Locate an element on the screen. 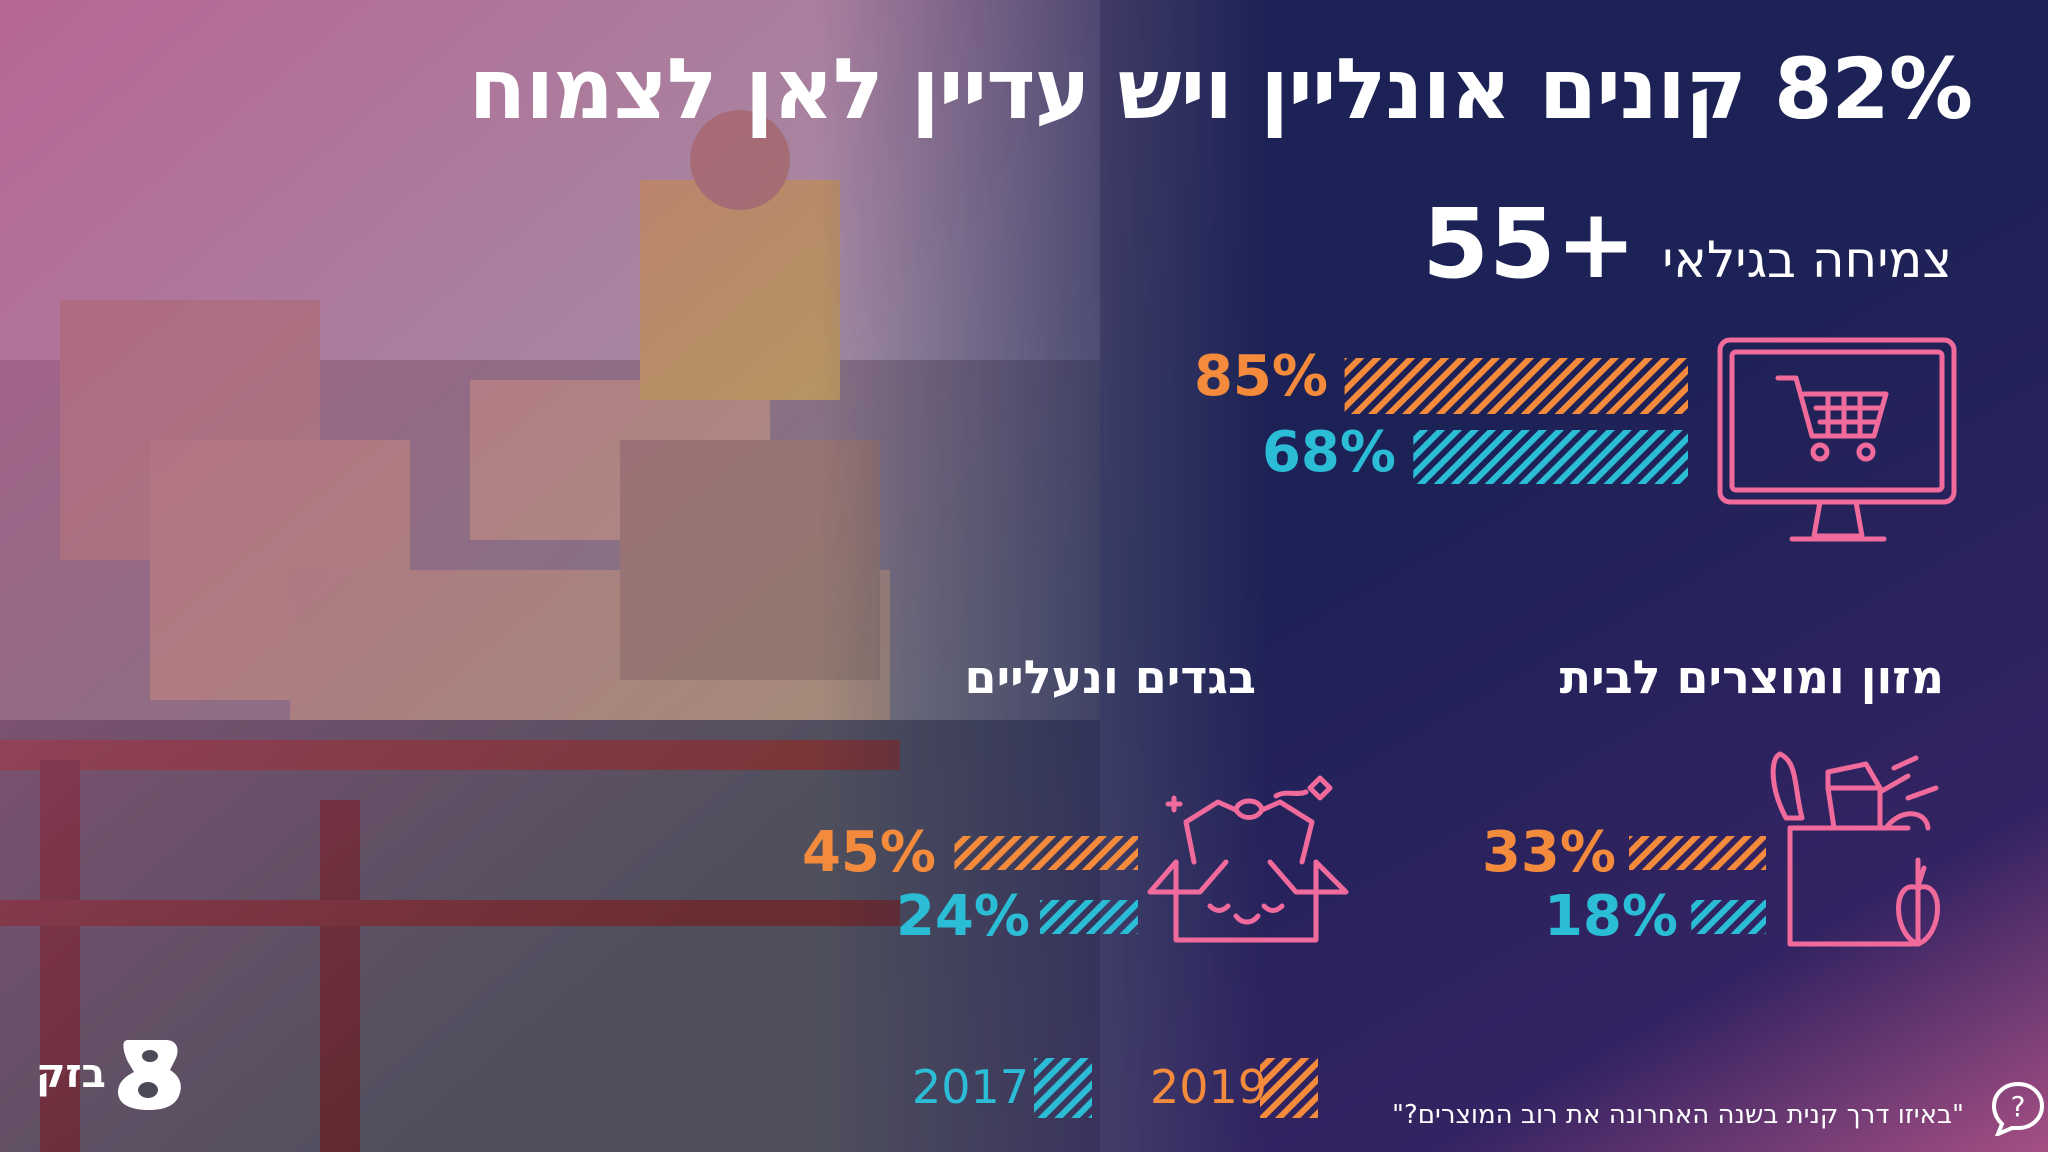 The image size is (2048, 1152). food-2017-label: 18% is located at coordinates (1610, 916).